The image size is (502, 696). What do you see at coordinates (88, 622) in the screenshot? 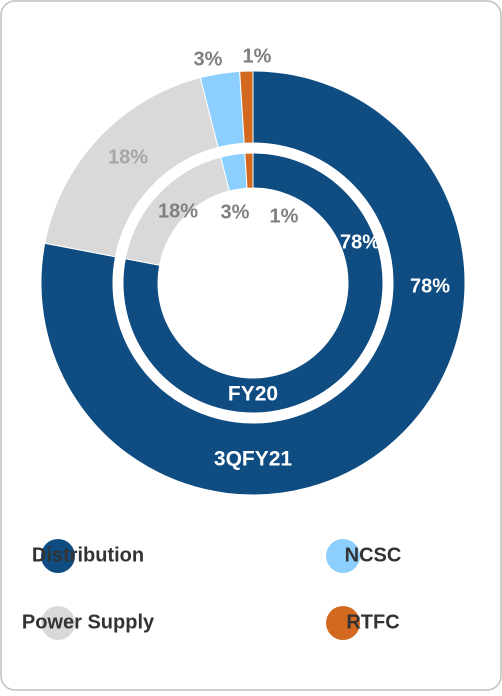
I see `legend-label: Power Supply` at bounding box center [88, 622].